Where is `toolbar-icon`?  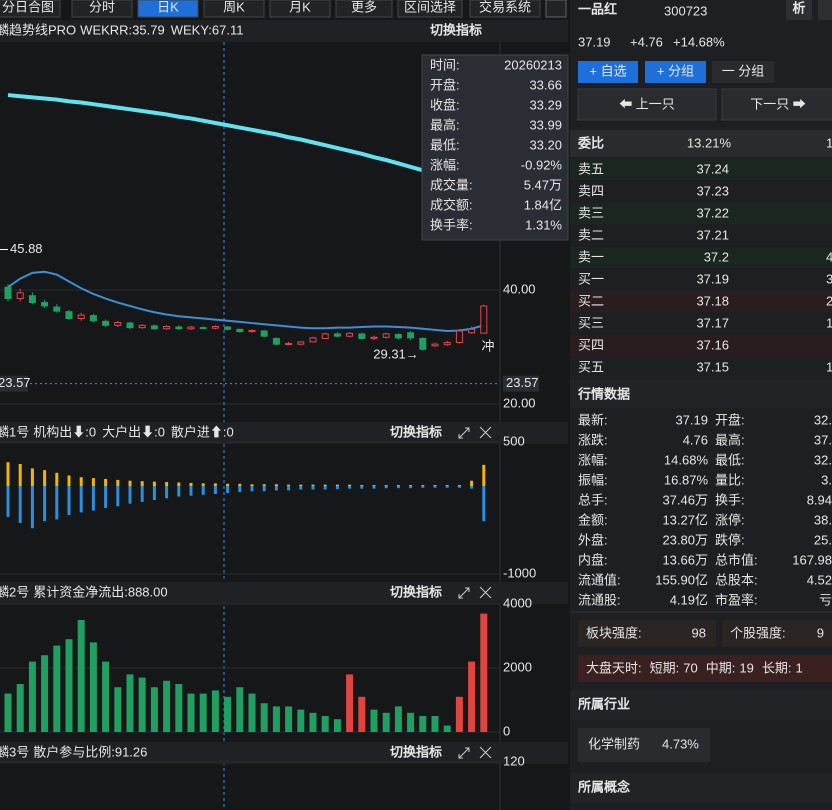 toolbar-icon is located at coordinates (556, 9).